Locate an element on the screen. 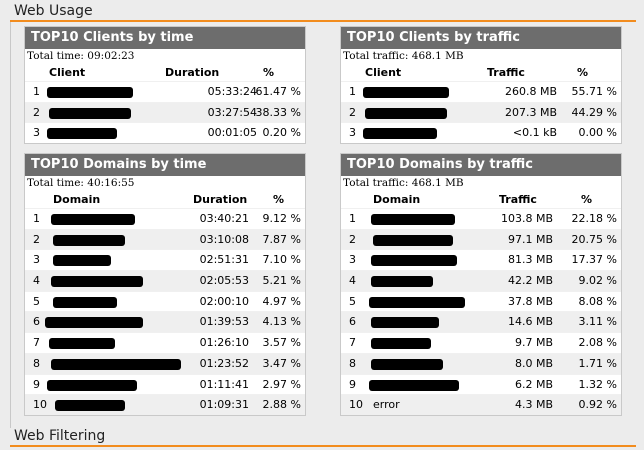 The image size is (644, 450). row-traffic: 8.0 MB is located at coordinates (533, 363).